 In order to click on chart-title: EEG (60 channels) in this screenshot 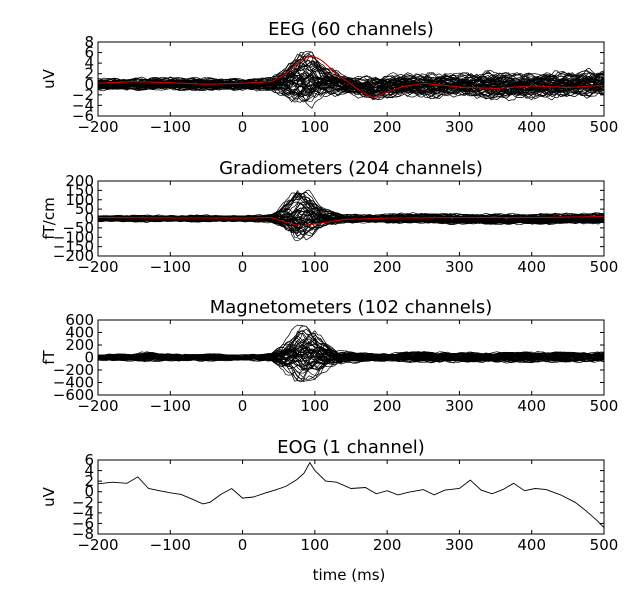, I will do `click(351, 29)`.